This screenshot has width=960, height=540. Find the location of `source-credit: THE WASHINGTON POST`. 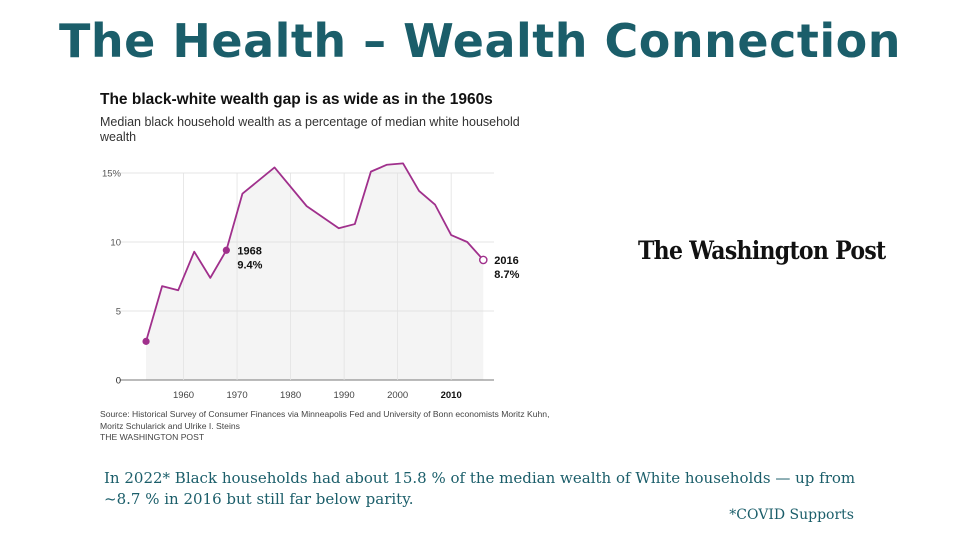

source-credit: THE WASHINGTON POST is located at coordinates (152, 437).